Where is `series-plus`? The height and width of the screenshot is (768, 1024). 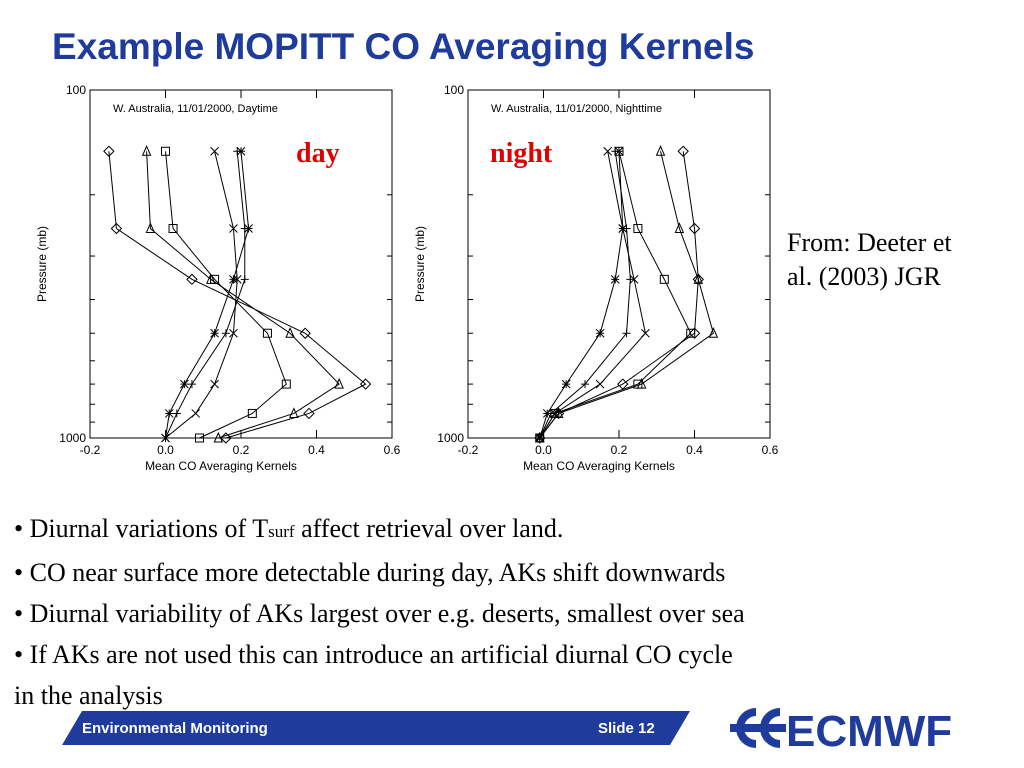
series-plus is located at coordinates (585, 294).